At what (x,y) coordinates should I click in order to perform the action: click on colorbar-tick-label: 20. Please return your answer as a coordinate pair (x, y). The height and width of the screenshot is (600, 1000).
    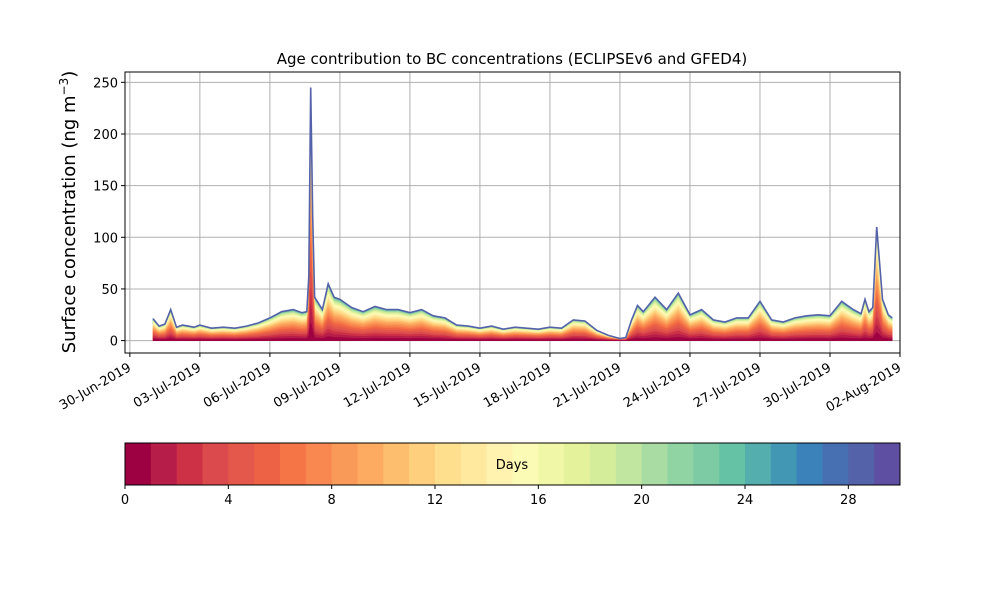
    Looking at the image, I should click on (641, 500).